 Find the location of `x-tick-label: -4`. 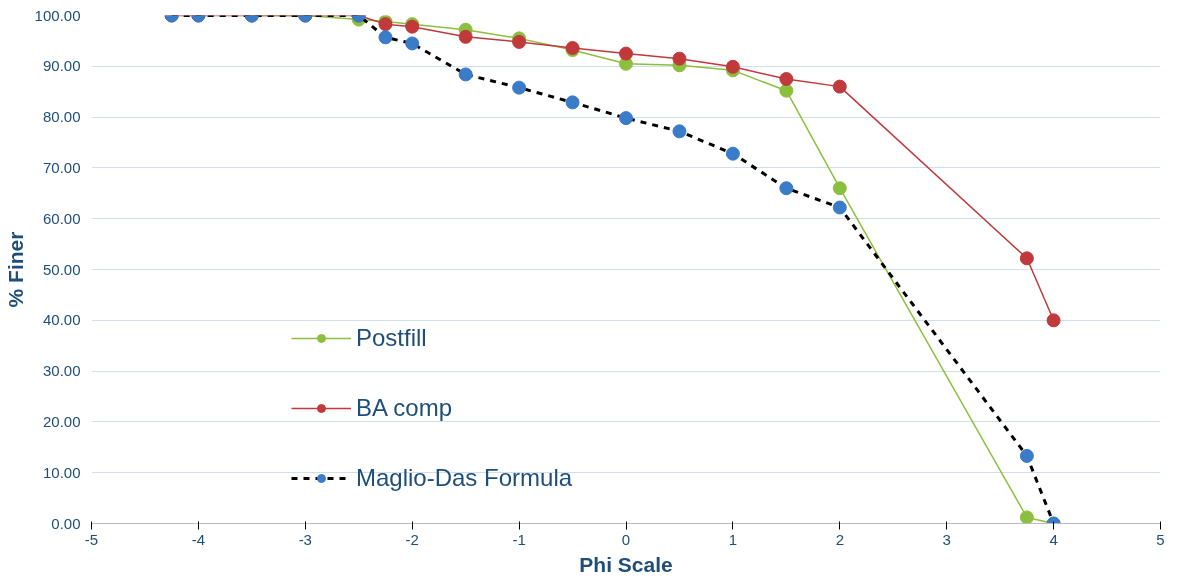

x-tick-label: -4 is located at coordinates (198, 539).